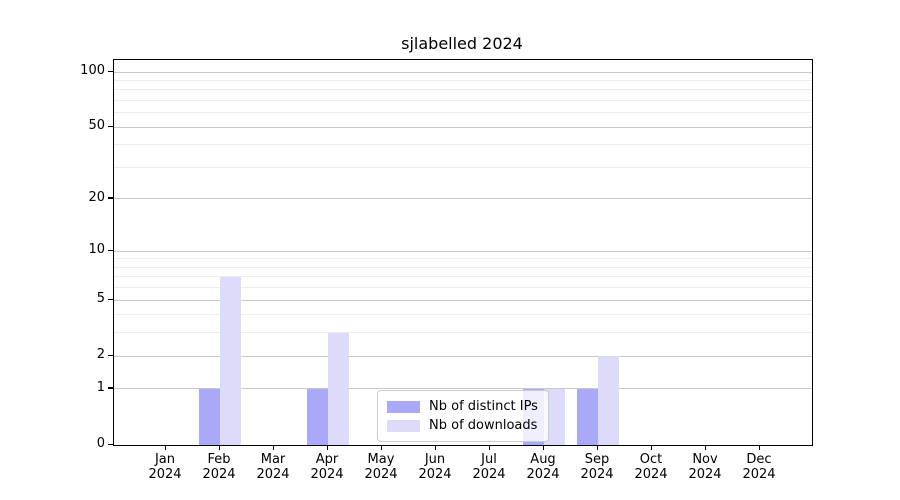 Image resolution: width=900 pixels, height=500 pixels. I want to click on x-tick-label-month: Mar, so click(273, 459).